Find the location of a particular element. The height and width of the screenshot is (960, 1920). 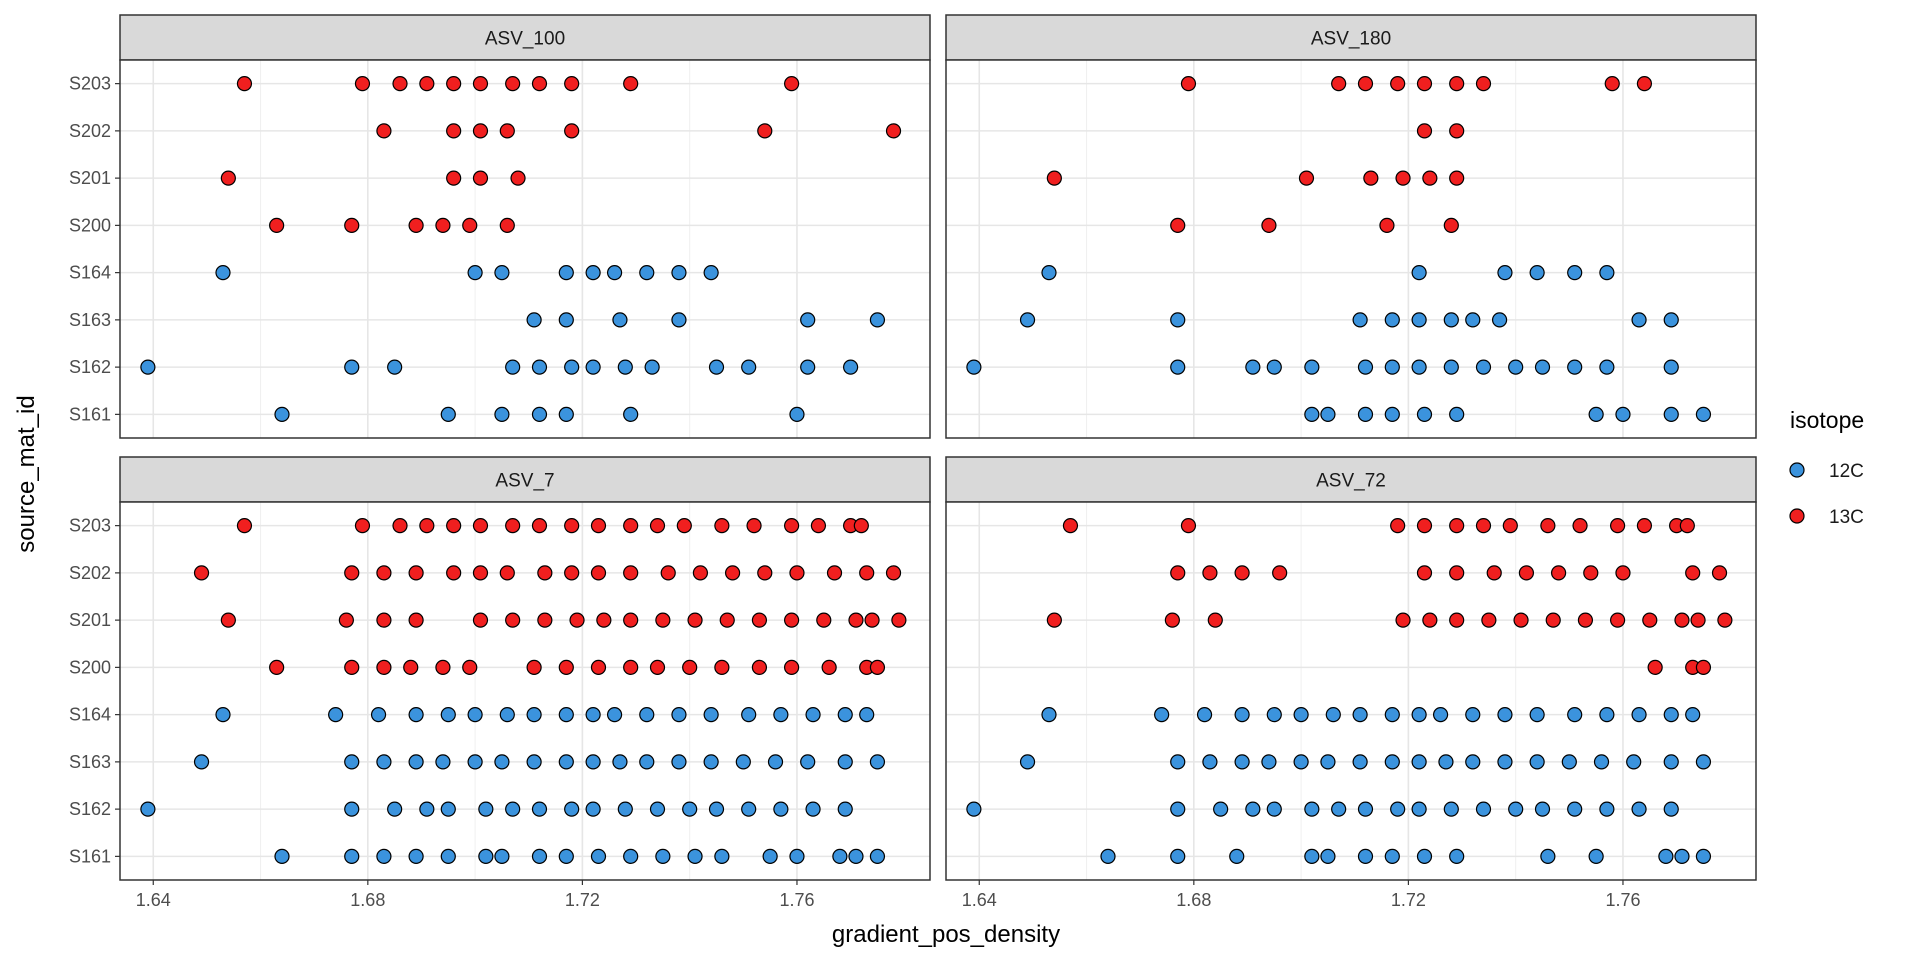

legend-label-13c: 13C is located at coordinates (1846, 517).